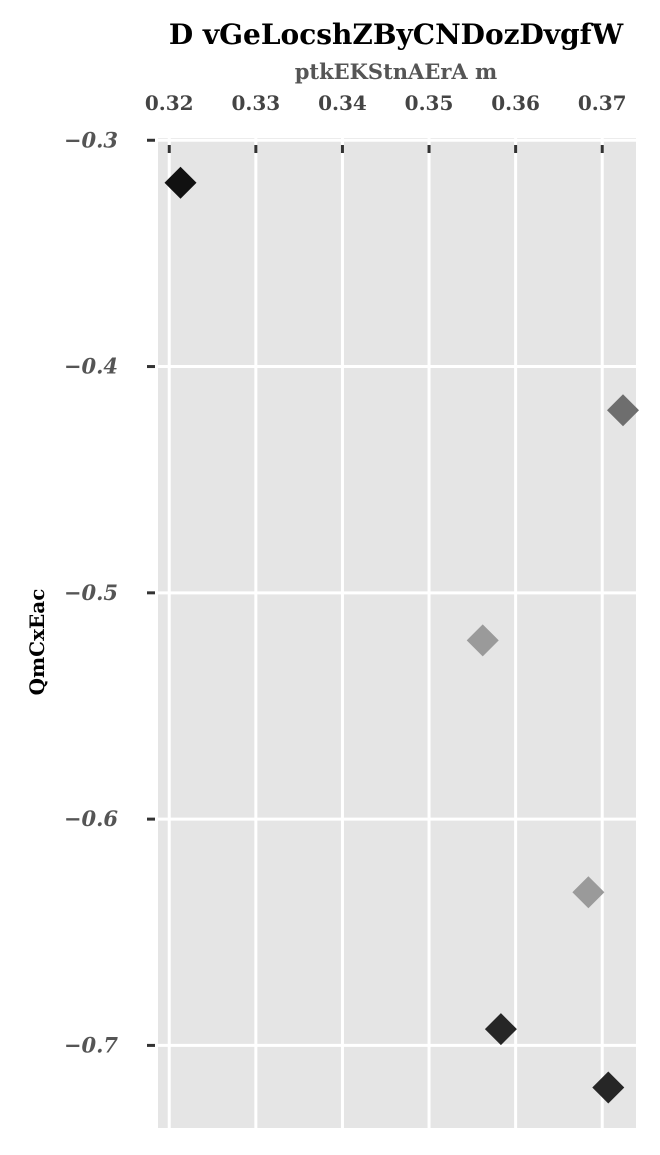 The width and height of the screenshot is (660, 1155). What do you see at coordinates (91, 1044) in the screenshot?
I see `y-tick-label: −0.7` at bounding box center [91, 1044].